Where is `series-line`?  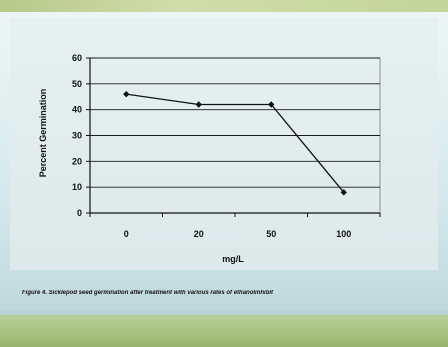
series-line is located at coordinates (235, 143).